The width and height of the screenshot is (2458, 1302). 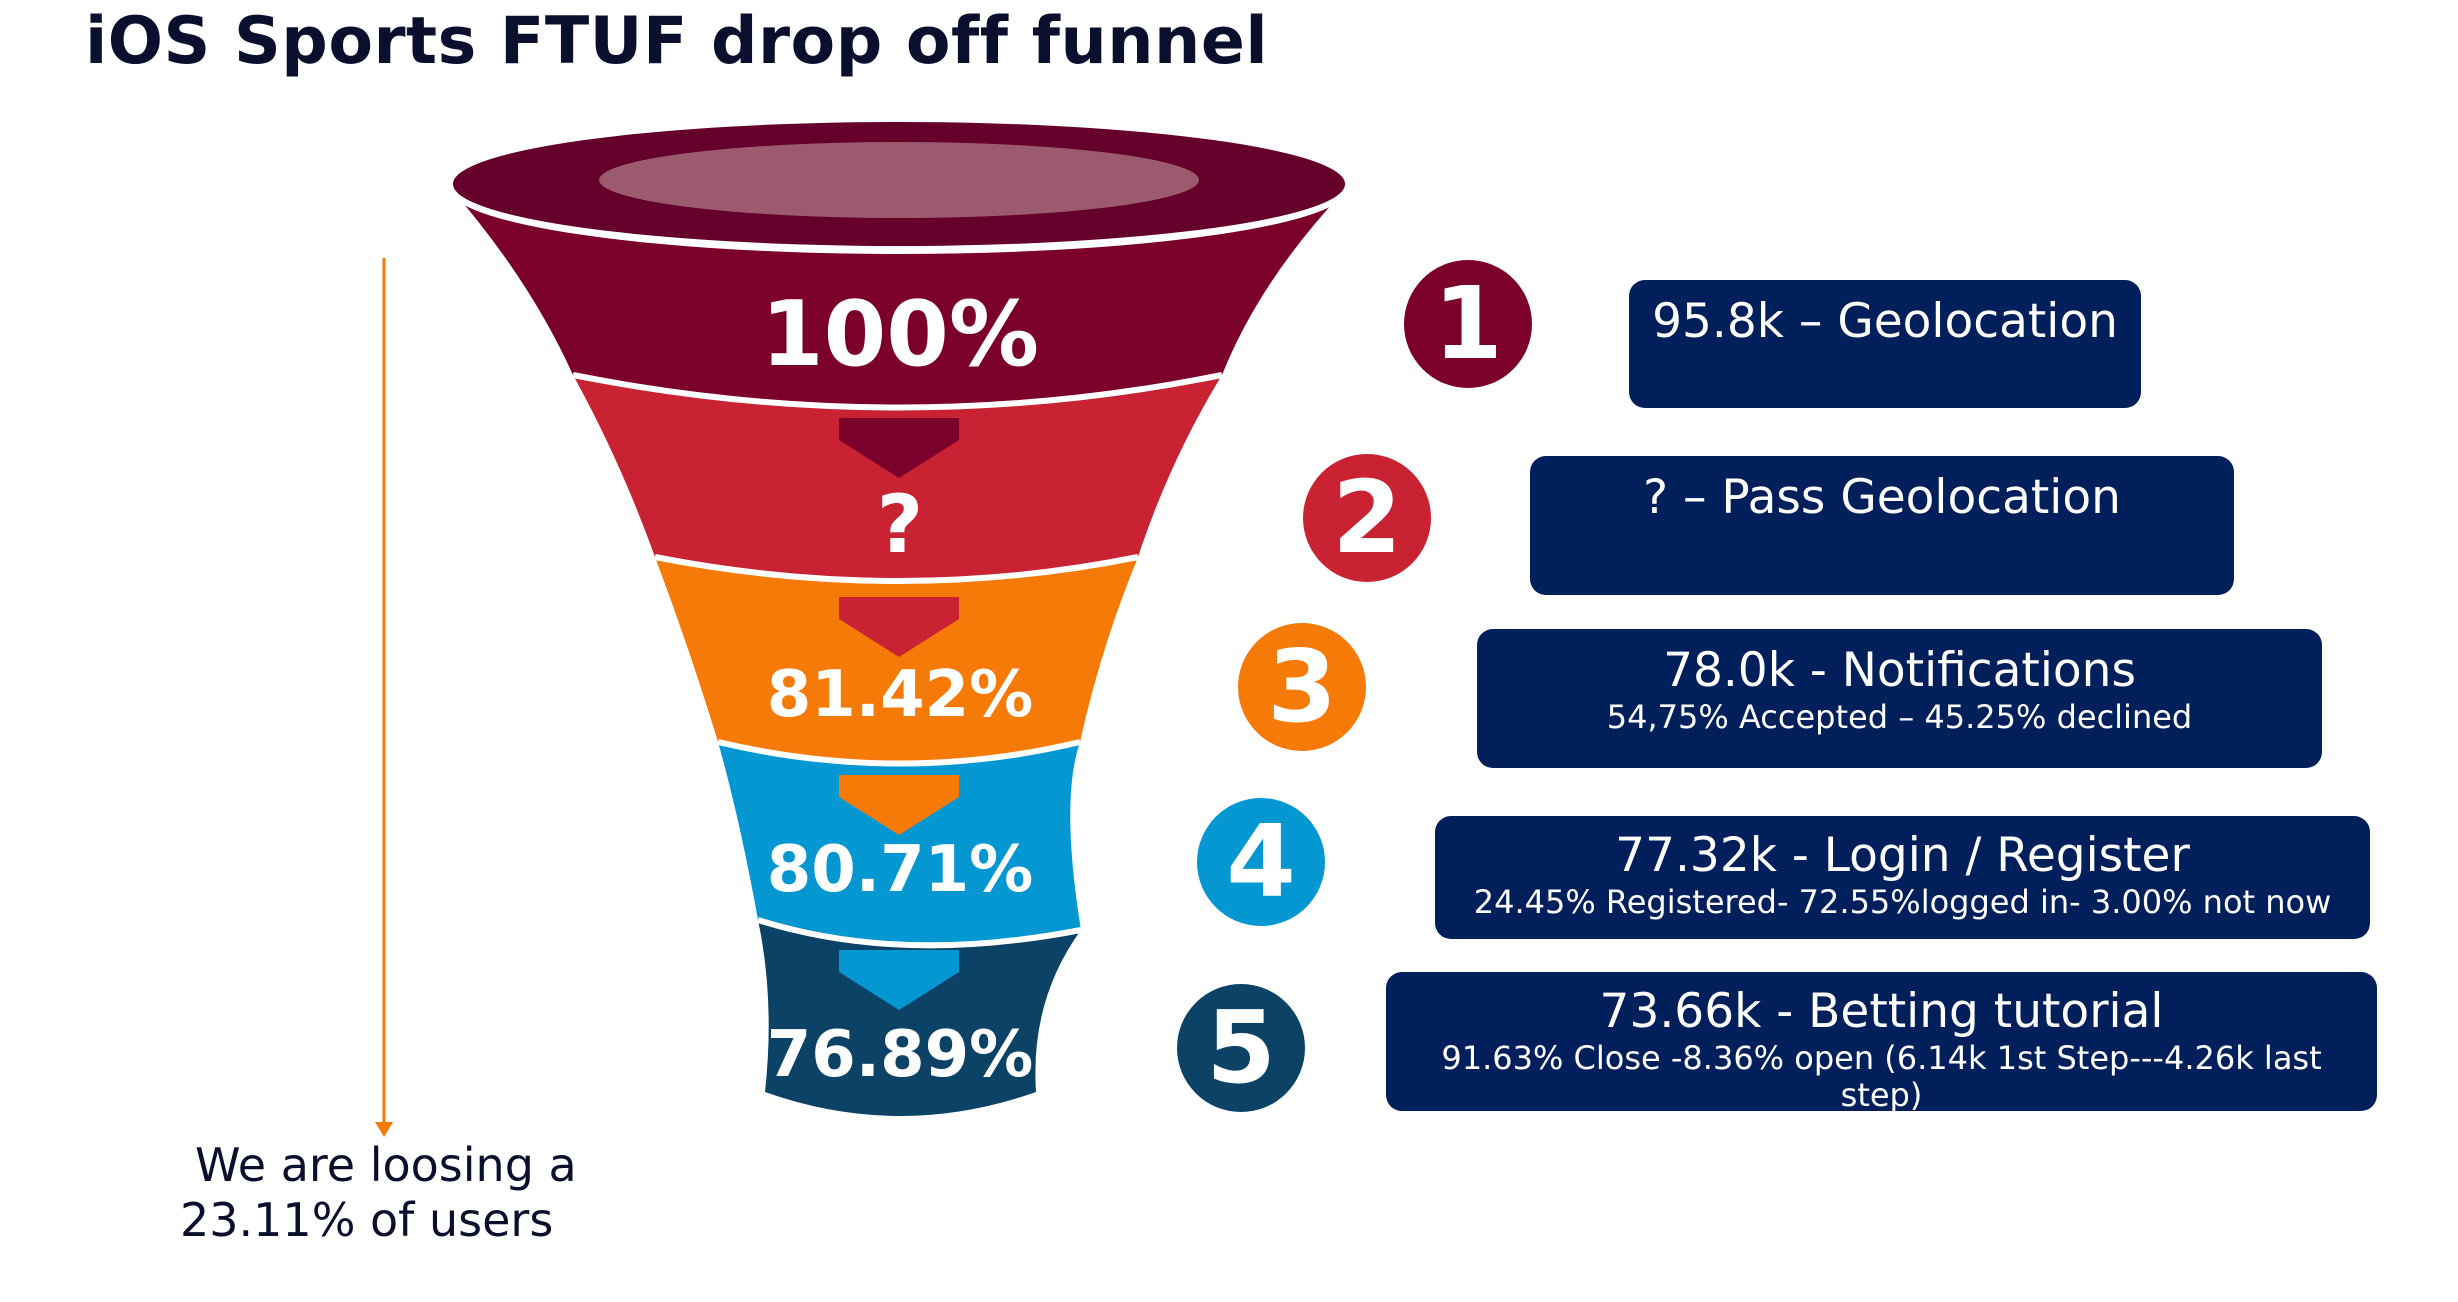 What do you see at coordinates (1241, 1048) in the screenshot?
I see `step-5-badge: 5` at bounding box center [1241, 1048].